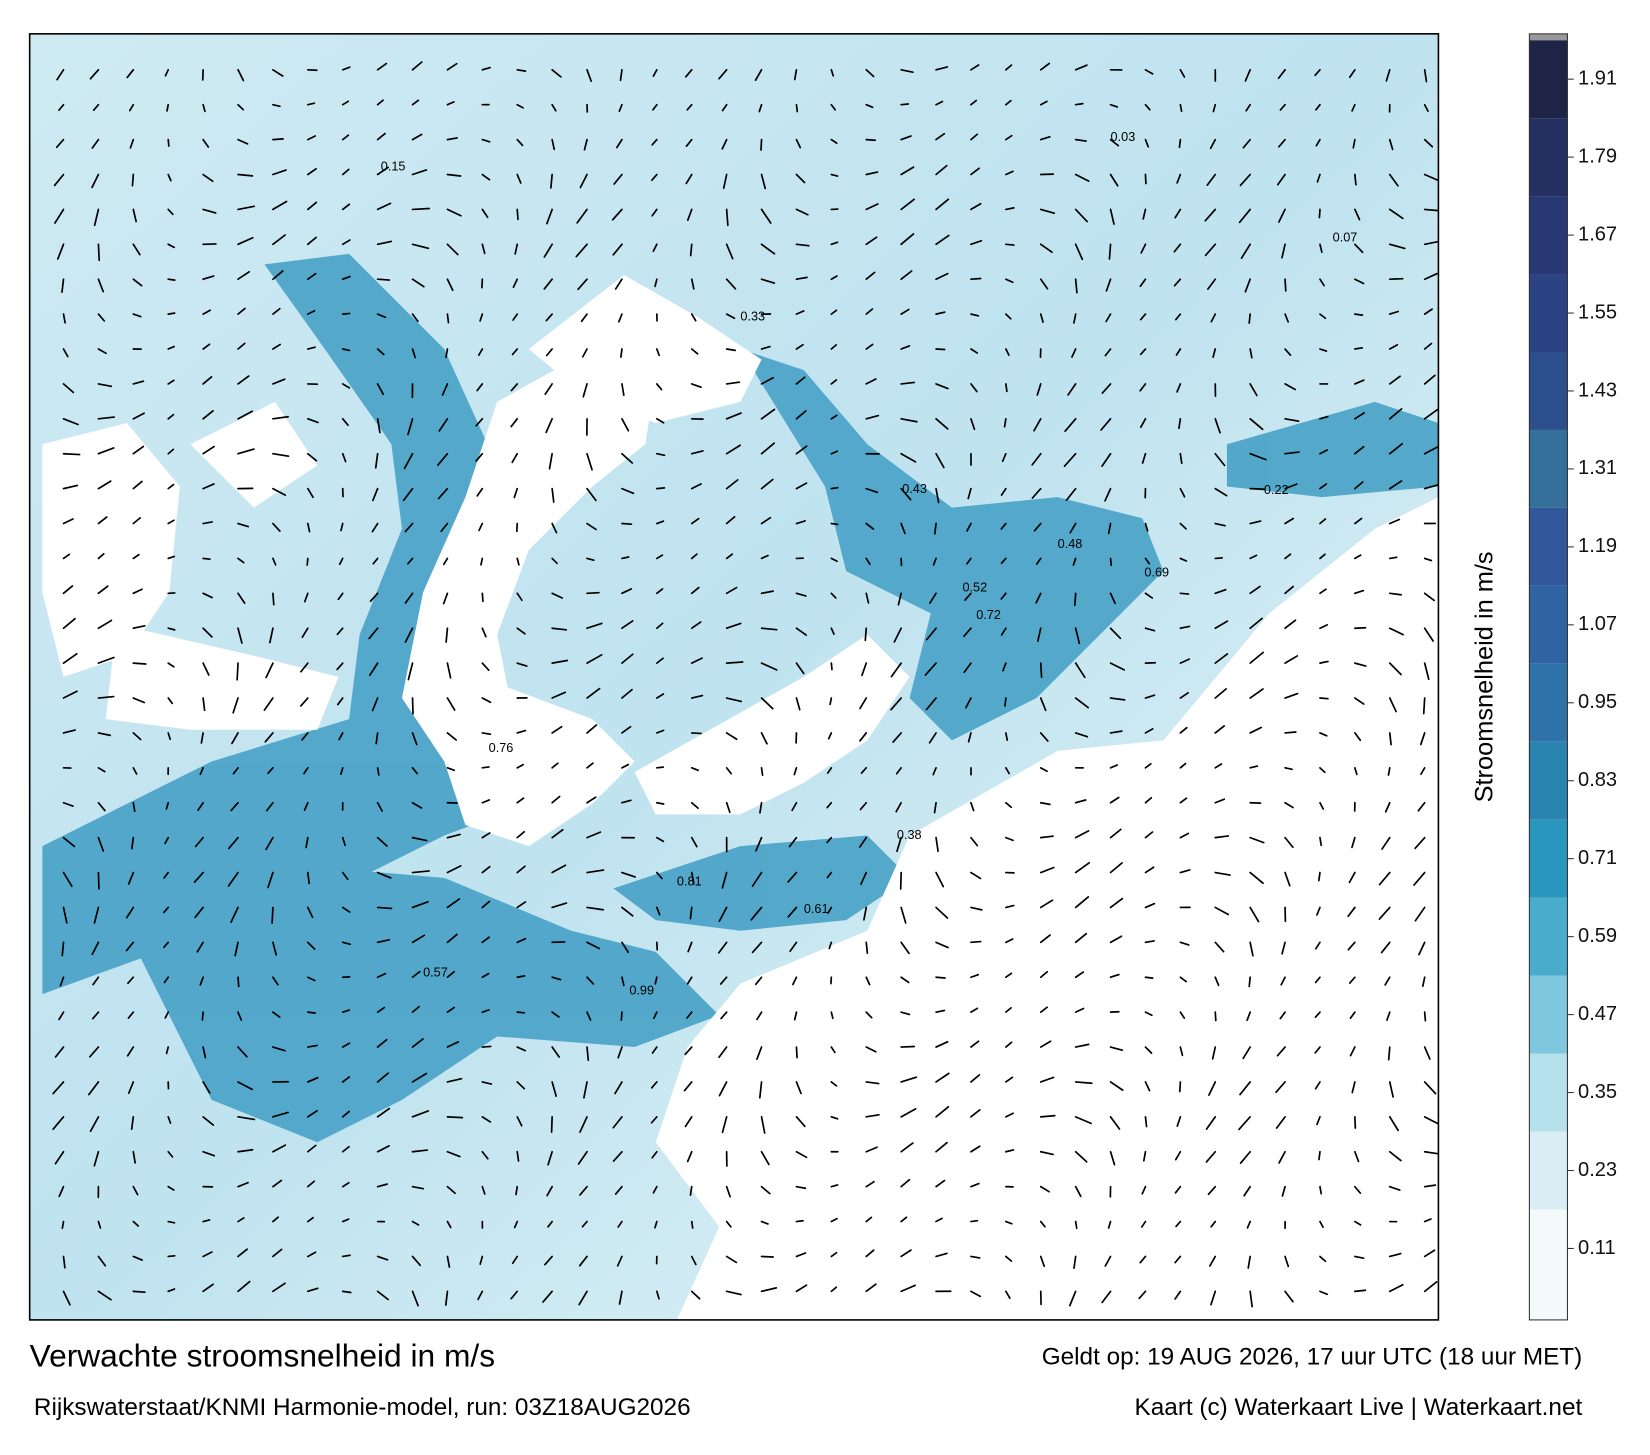  What do you see at coordinates (1597, 390) in the screenshot?
I see `colorbar-tick-label: 1.43` at bounding box center [1597, 390].